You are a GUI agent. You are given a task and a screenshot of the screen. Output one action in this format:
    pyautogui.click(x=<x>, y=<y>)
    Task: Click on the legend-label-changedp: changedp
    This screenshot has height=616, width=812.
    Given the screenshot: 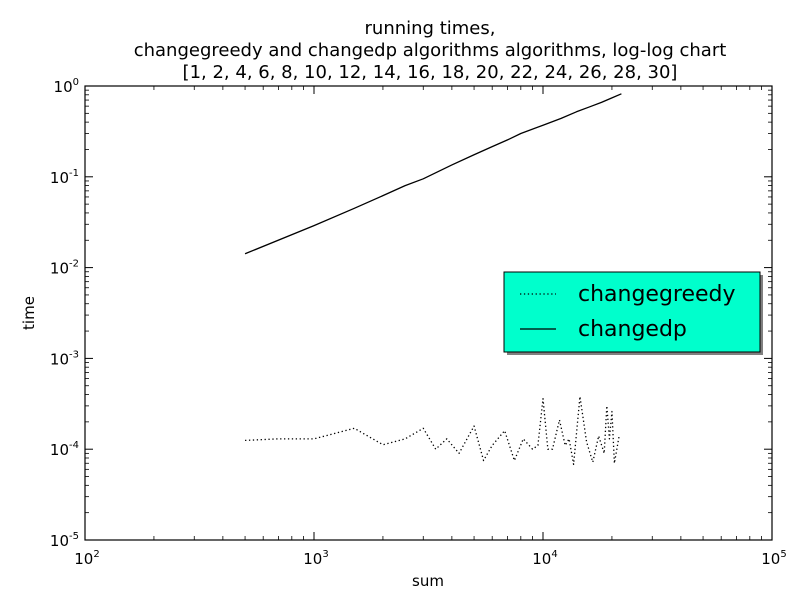 What is the action you would take?
    pyautogui.click(x=632, y=329)
    